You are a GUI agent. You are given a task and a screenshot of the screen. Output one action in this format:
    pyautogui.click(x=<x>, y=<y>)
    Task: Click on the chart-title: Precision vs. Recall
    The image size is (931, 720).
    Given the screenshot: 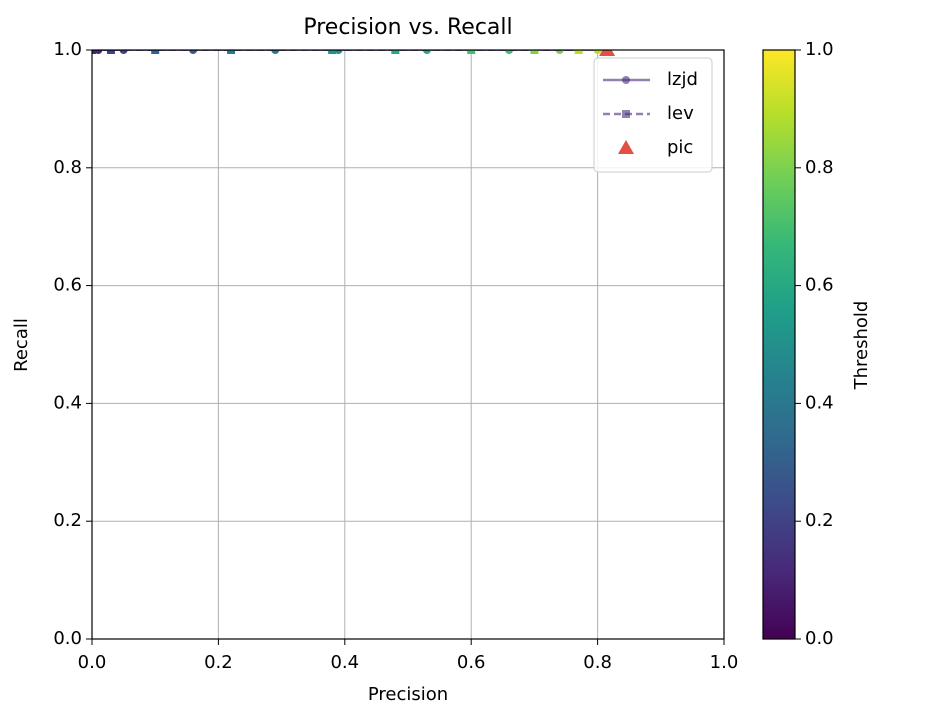 What is the action you would take?
    pyautogui.click(x=407, y=27)
    